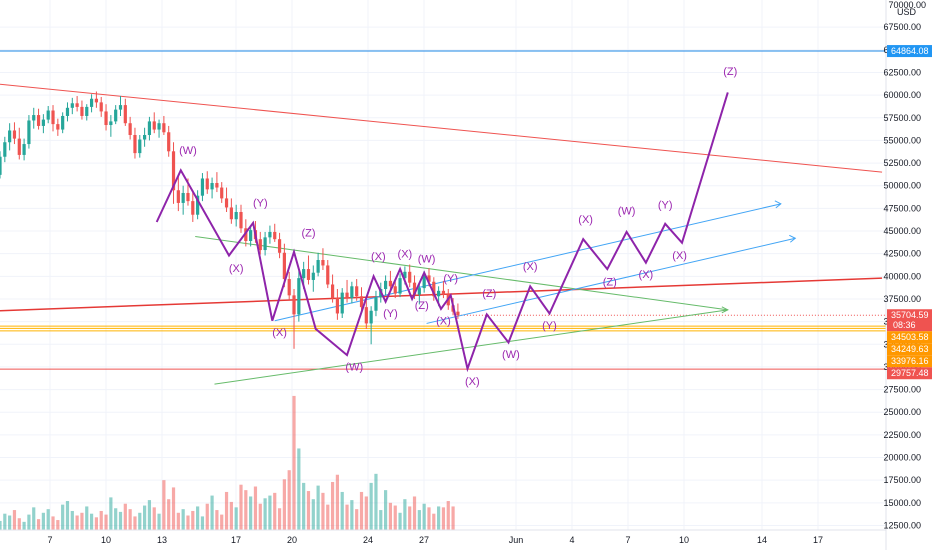 The image size is (932, 550). What do you see at coordinates (902, 208) in the screenshot?
I see `y-tick-label: 47500.00` at bounding box center [902, 208].